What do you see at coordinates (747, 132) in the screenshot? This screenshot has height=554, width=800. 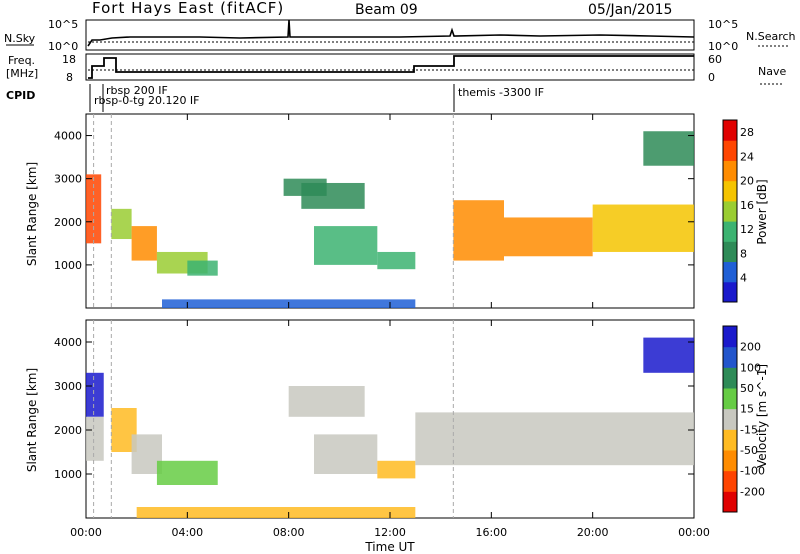 I see `colorbar-tick-label: 28` at bounding box center [747, 132].